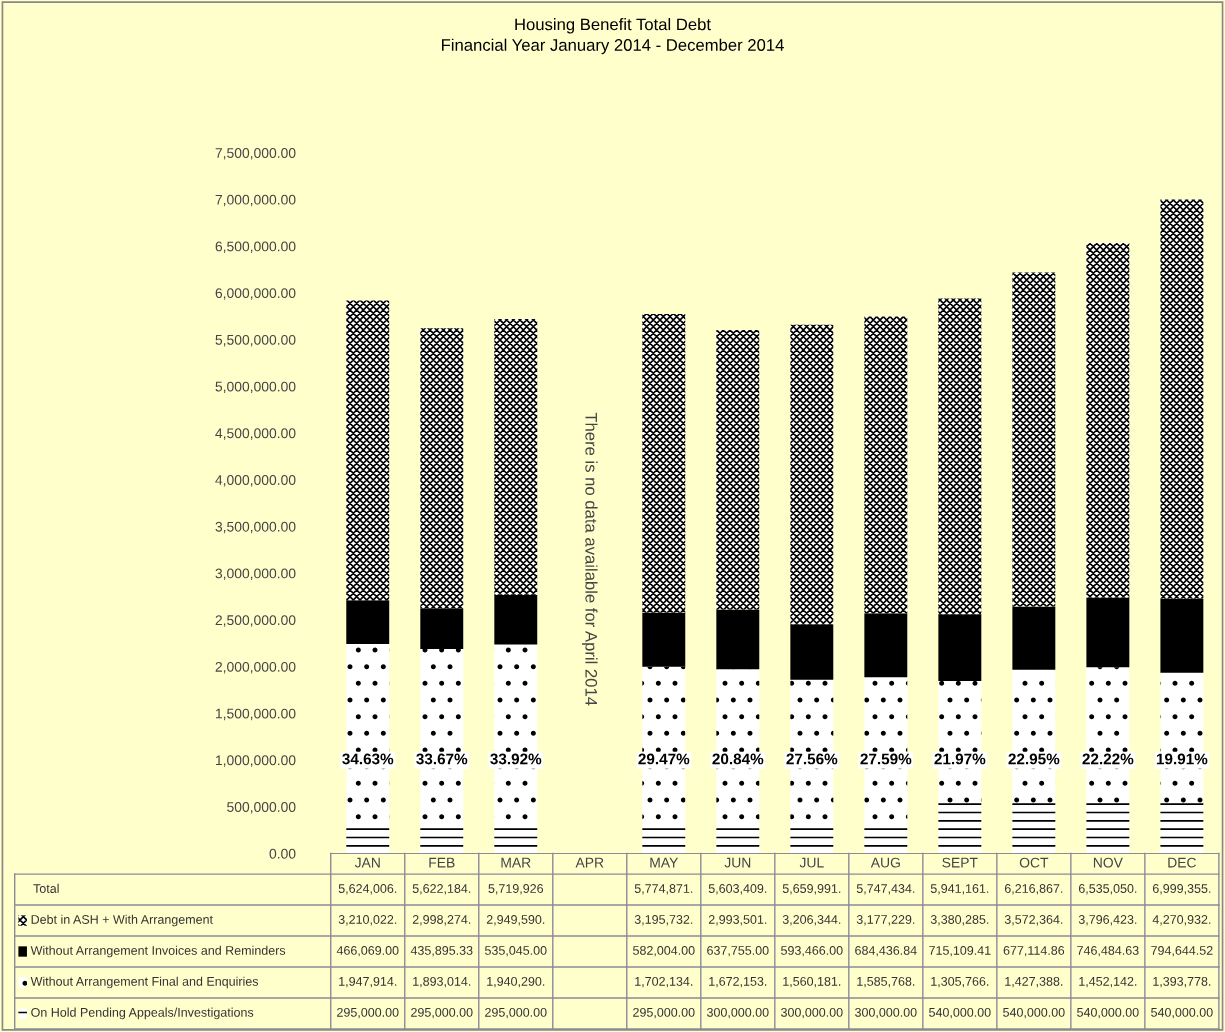 The image size is (1225, 1032). I want to click on data-label: 3,210,022., so click(367, 920).